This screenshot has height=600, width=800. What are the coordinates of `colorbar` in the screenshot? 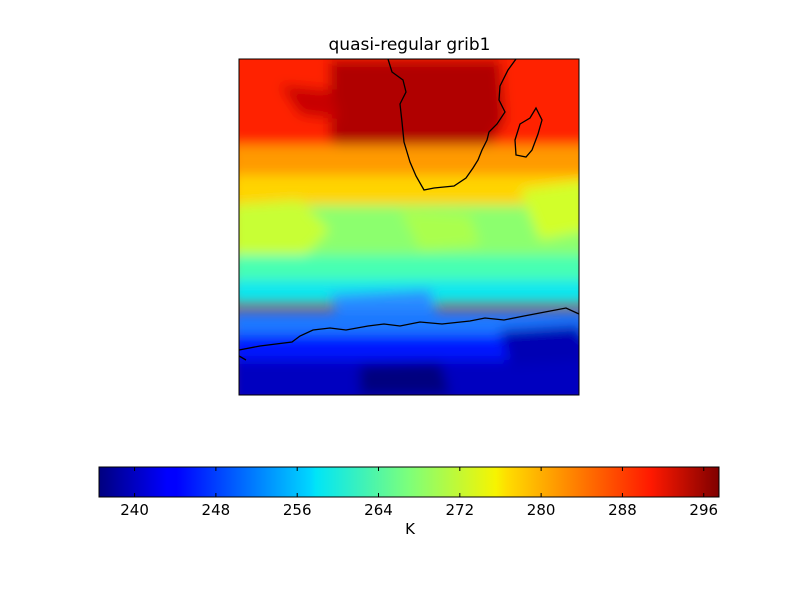 It's located at (409, 482).